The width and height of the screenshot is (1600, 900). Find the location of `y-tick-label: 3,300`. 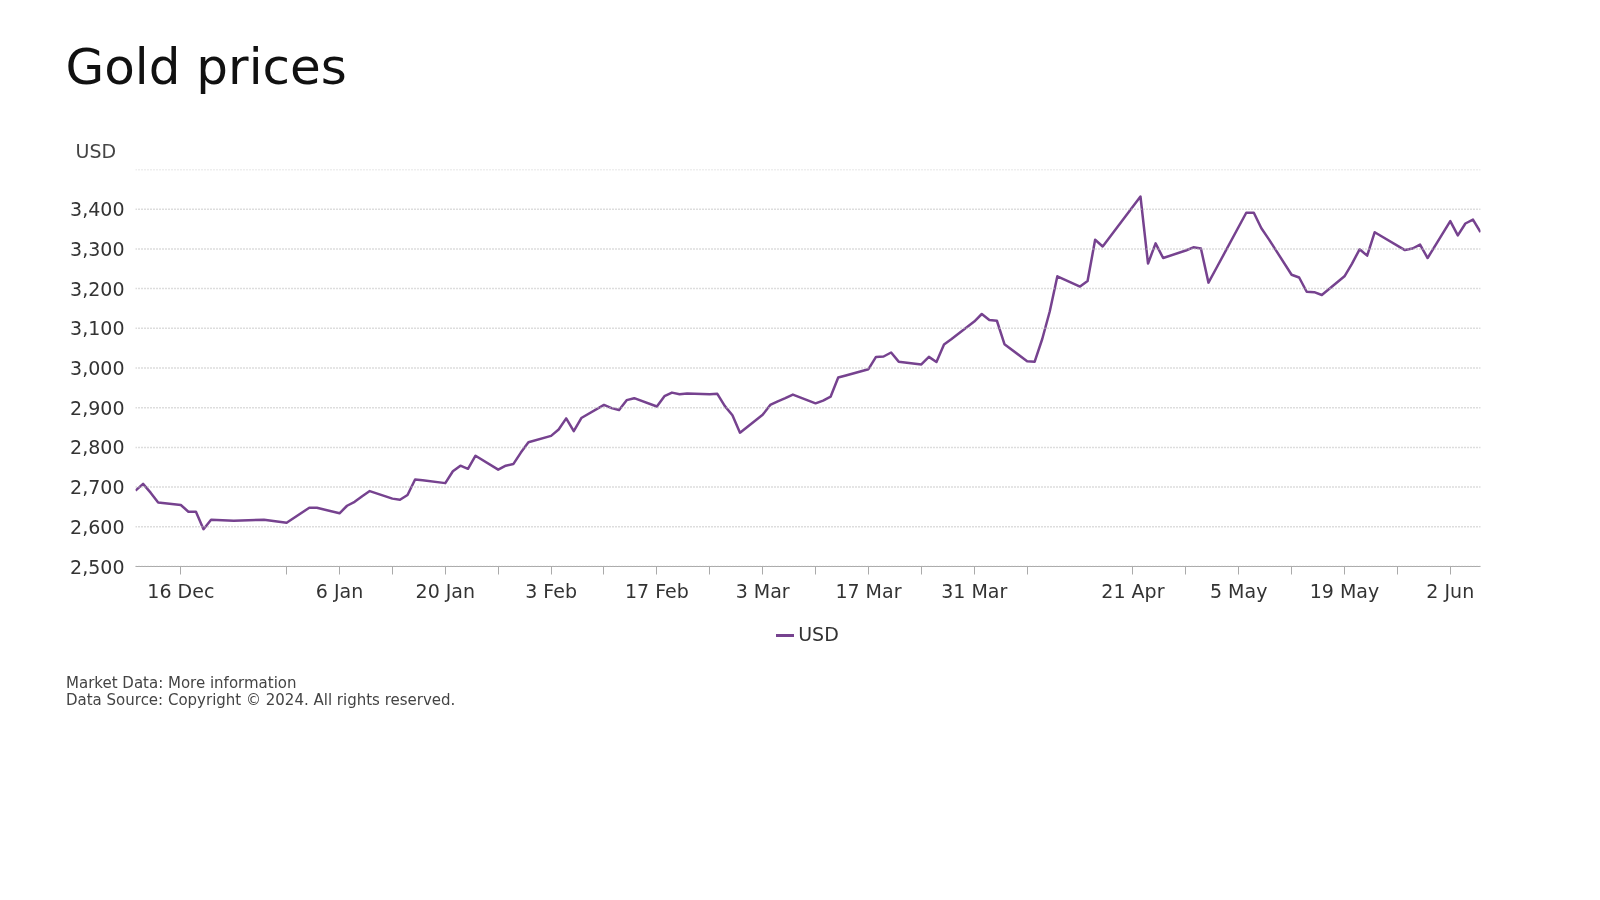

y-tick-label: 3,300 is located at coordinates (97, 248).